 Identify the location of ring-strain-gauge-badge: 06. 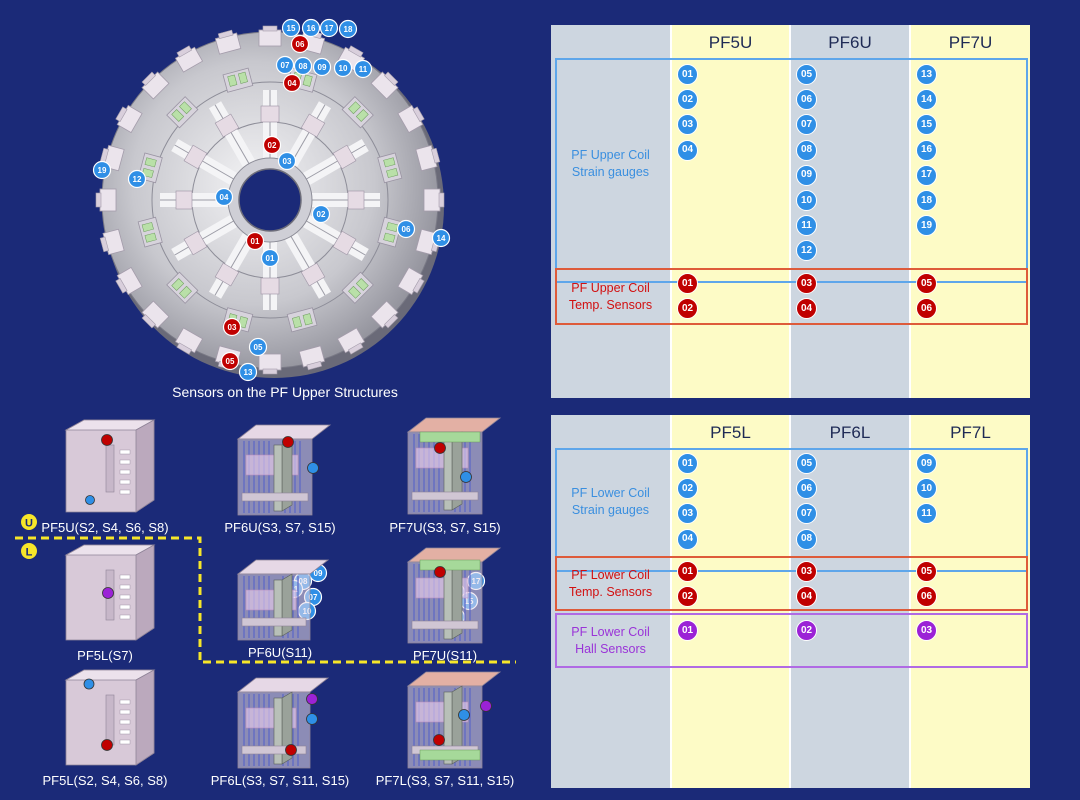
(406, 229).